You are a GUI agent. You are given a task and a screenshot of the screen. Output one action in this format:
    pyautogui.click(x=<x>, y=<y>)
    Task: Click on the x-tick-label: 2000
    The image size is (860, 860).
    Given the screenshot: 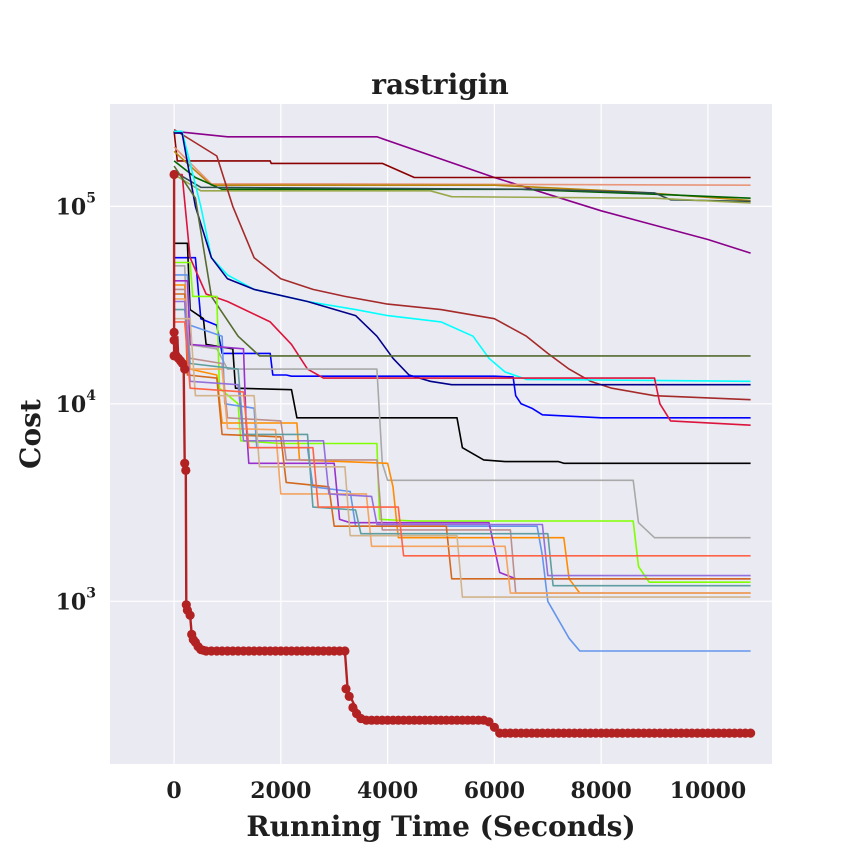 What is the action you would take?
    pyautogui.click(x=280, y=791)
    